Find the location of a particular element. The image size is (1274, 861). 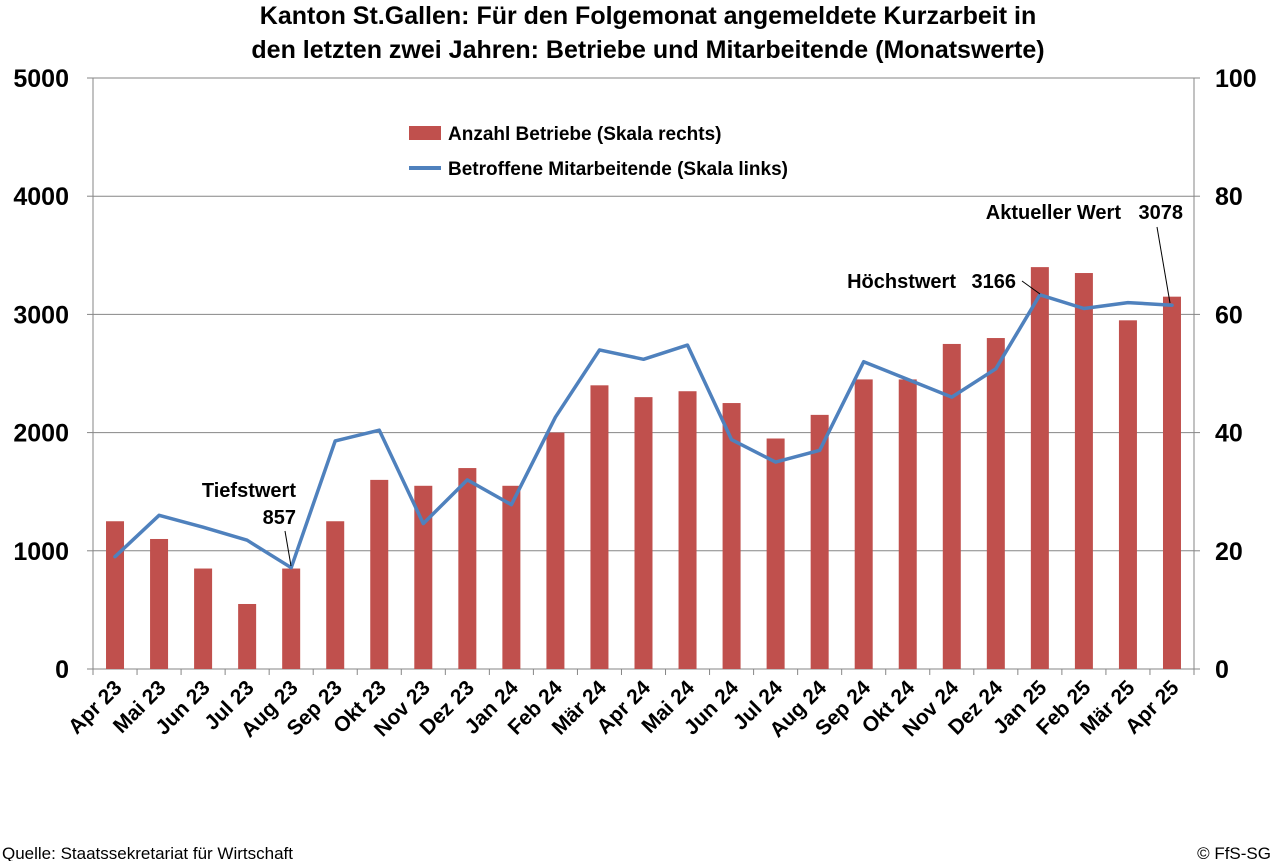

right-tick-label: 20 is located at coordinates (1229, 552).